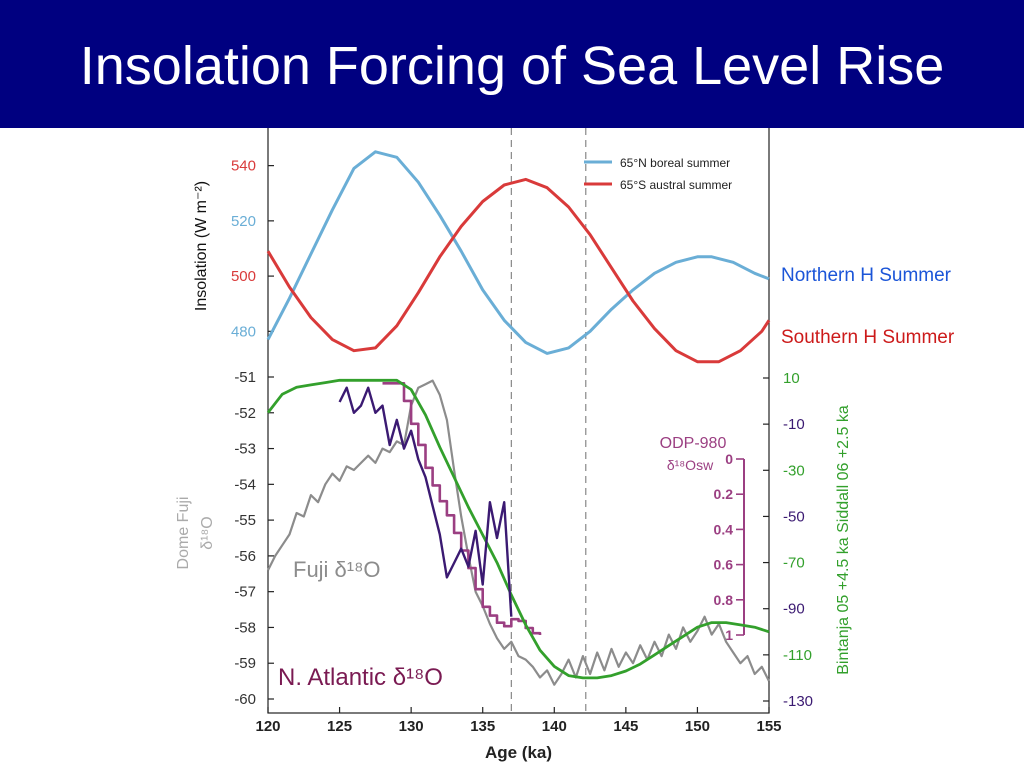 The height and width of the screenshot is (768, 1024). What do you see at coordinates (518, 270) in the screenshot?
I see `series-line-austral` at bounding box center [518, 270].